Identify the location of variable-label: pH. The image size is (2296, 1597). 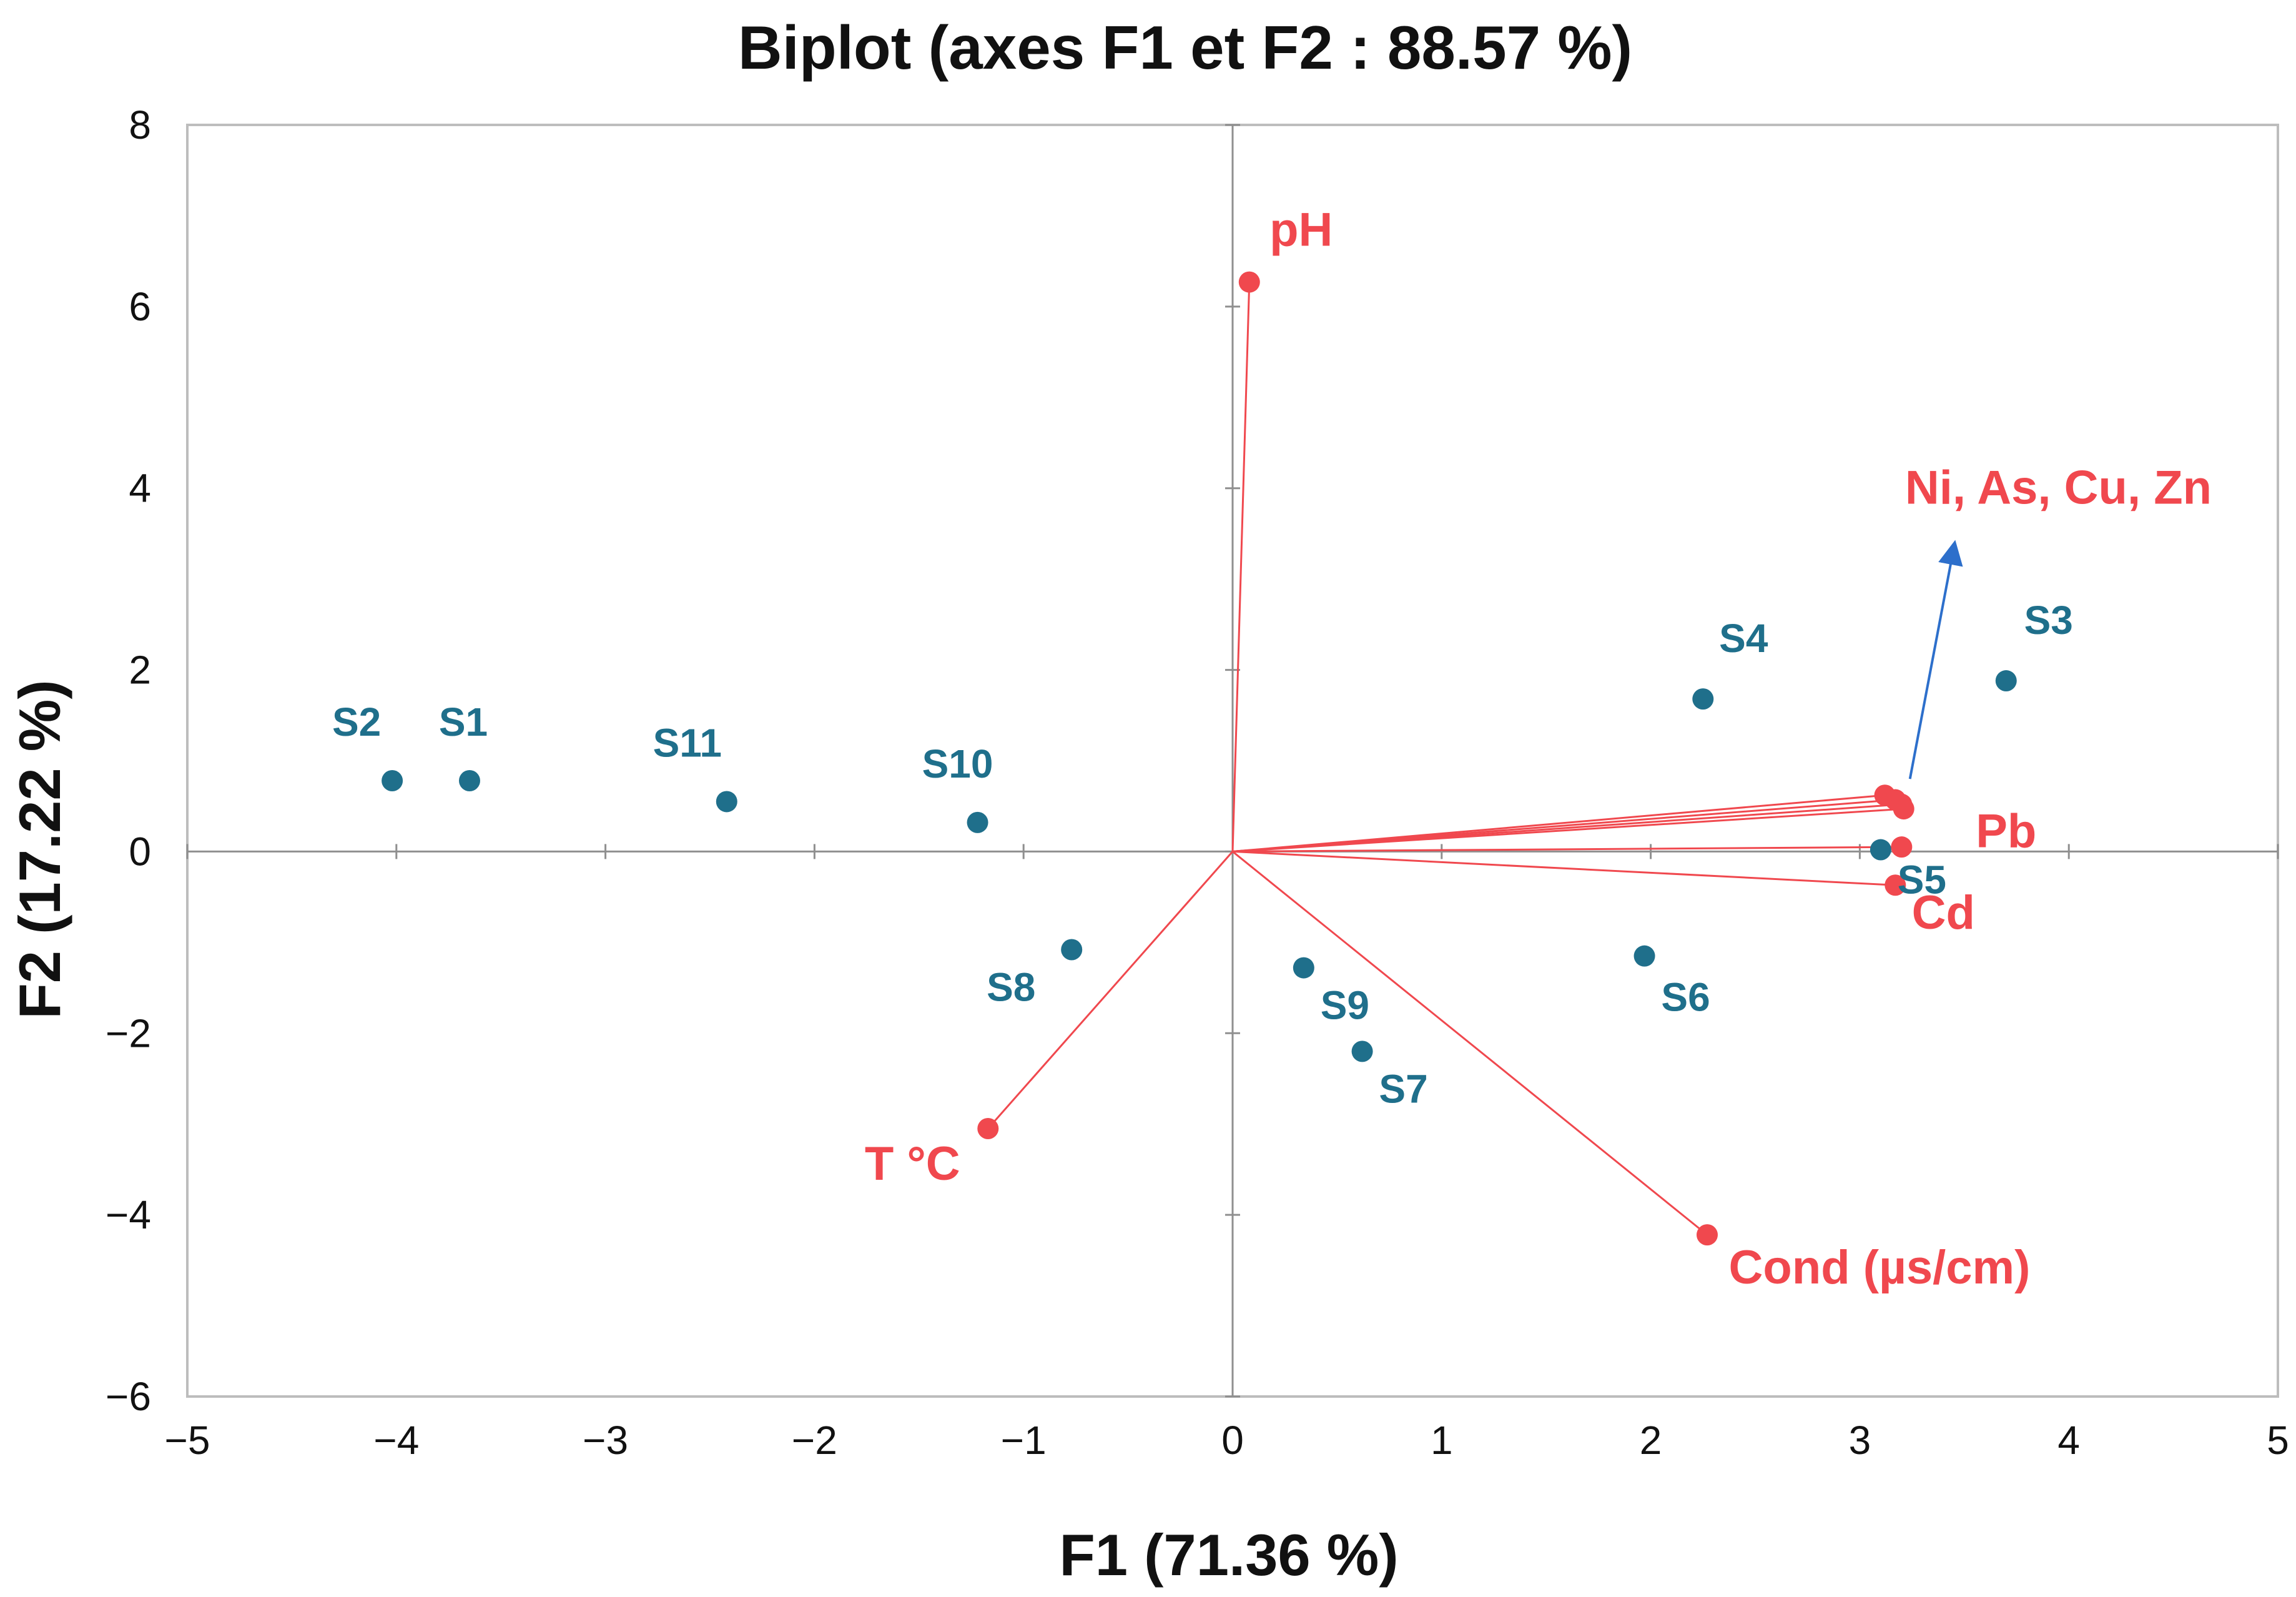
(1301, 230).